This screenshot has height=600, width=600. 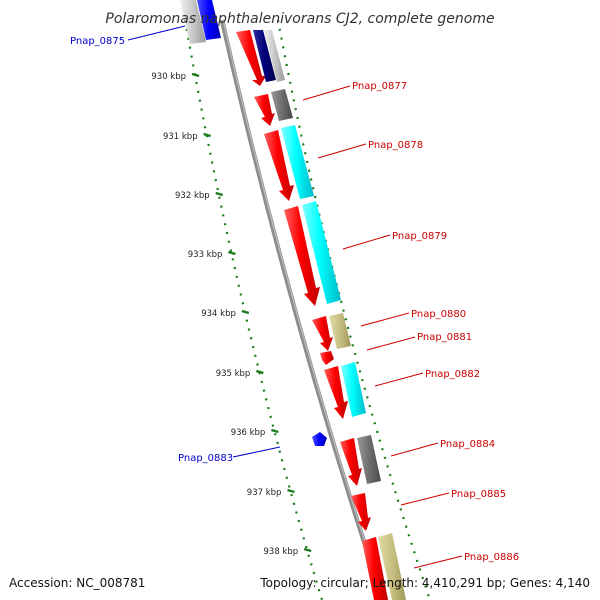 What do you see at coordinates (319, 439) in the screenshot?
I see `gene-arrow-reverse` at bounding box center [319, 439].